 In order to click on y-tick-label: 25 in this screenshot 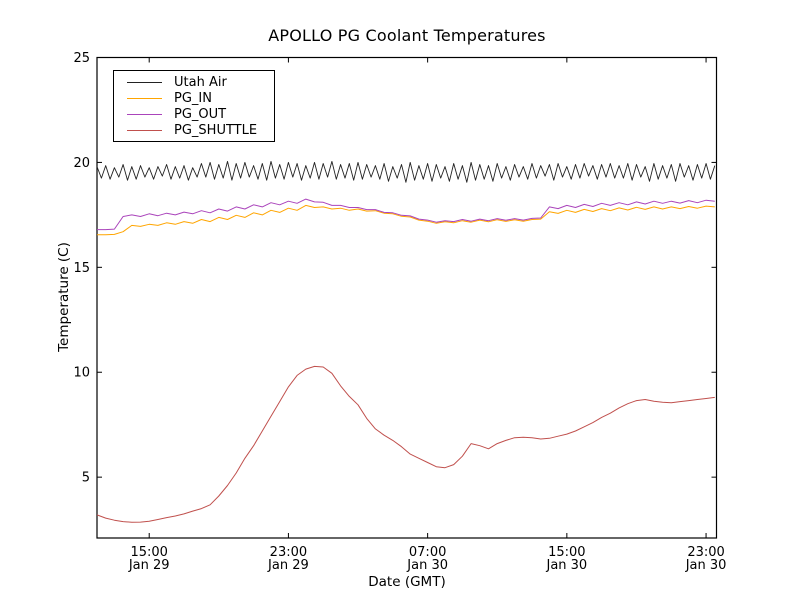, I will do `click(81, 58)`.